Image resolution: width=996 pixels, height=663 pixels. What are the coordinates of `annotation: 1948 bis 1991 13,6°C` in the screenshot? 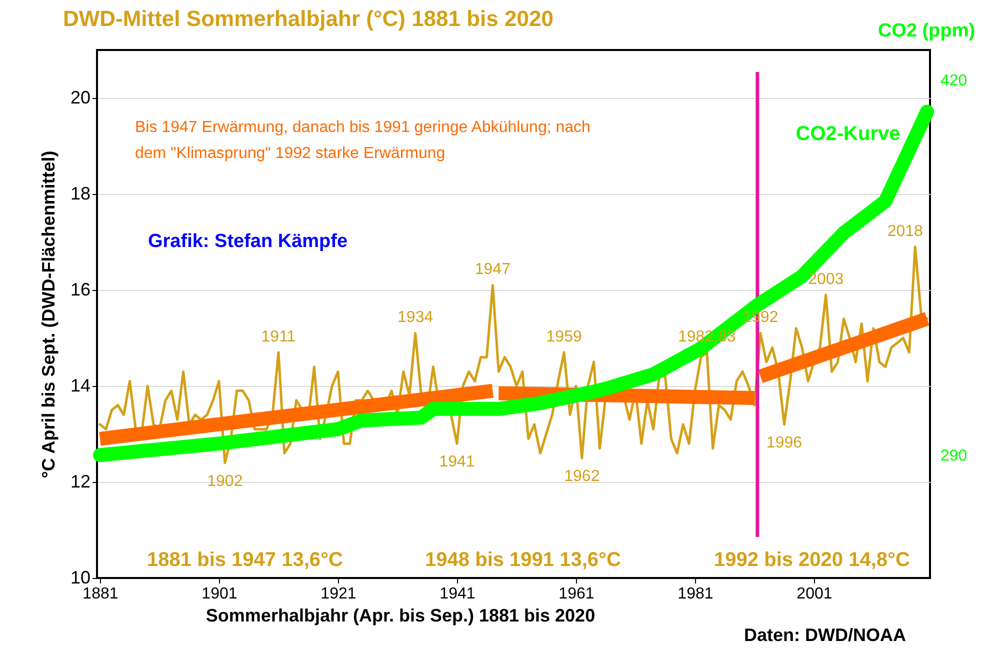 It's located at (523, 560).